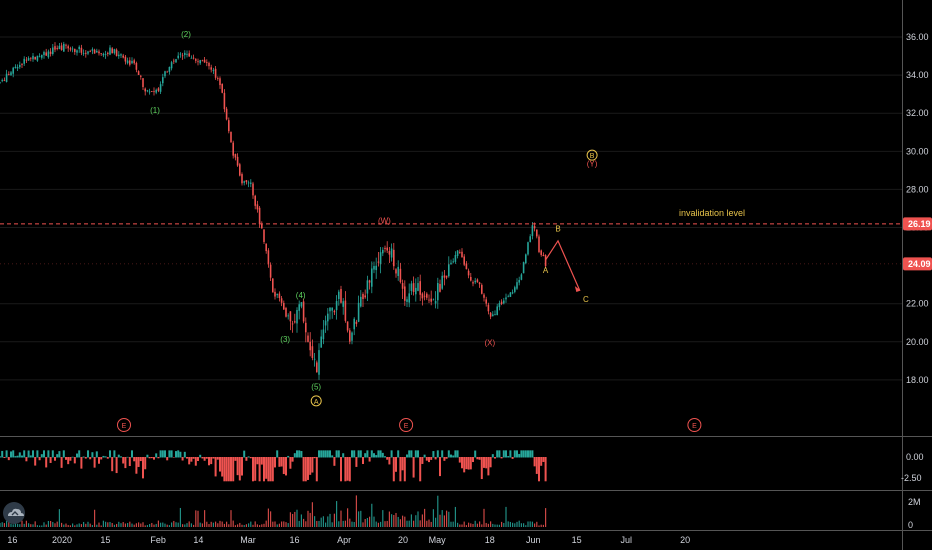 The height and width of the screenshot is (550, 932). What do you see at coordinates (546, 270) in the screenshot?
I see `wave-label: A` at bounding box center [546, 270].